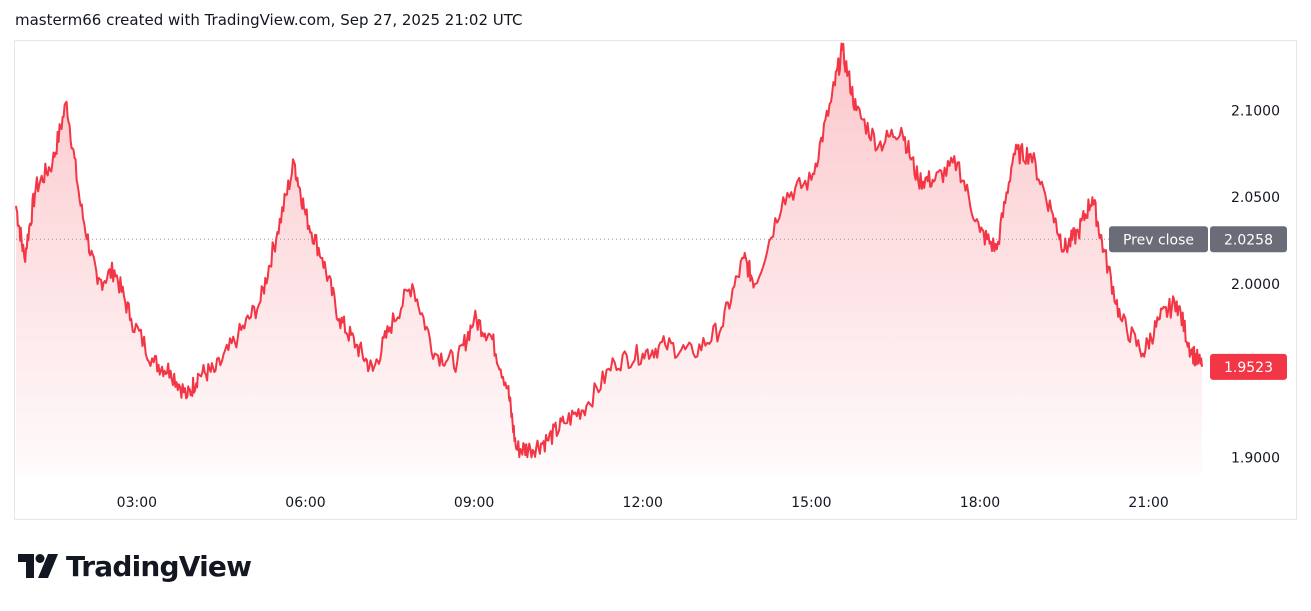  What do you see at coordinates (1148, 503) in the screenshot?
I see `x-tick-label: 21:00` at bounding box center [1148, 503].